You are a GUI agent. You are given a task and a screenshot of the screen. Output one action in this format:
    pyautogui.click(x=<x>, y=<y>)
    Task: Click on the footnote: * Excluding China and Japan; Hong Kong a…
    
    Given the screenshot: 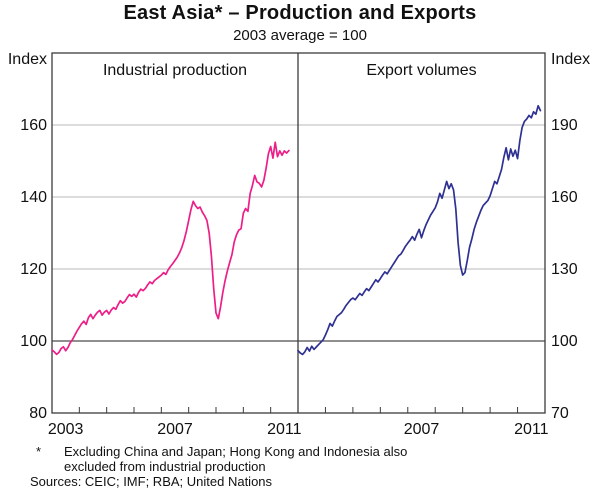 What is the action you would take?
    pyautogui.click(x=235, y=459)
    